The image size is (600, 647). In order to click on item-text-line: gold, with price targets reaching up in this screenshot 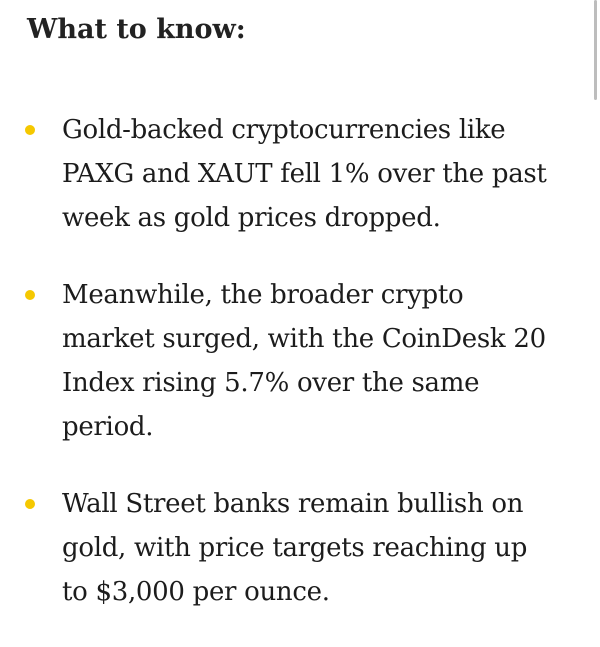, I will do `click(295, 548)`.